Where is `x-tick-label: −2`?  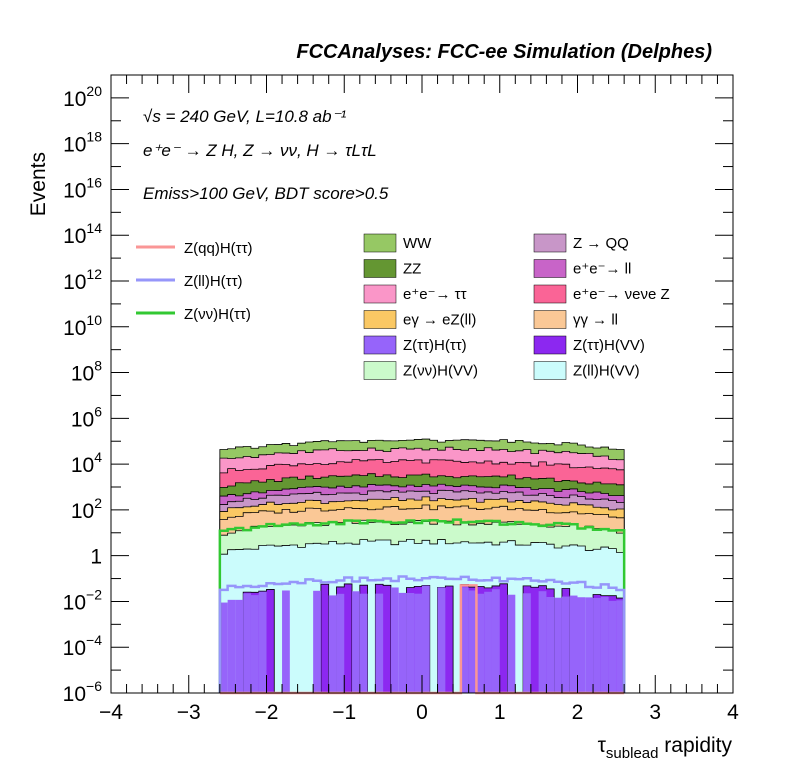
x-tick-label: −2 is located at coordinates (267, 712).